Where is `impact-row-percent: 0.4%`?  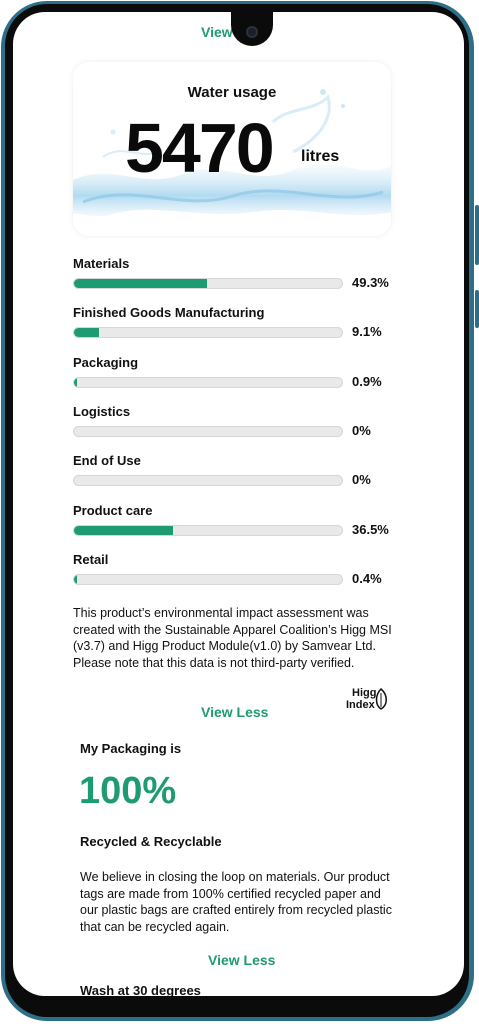 impact-row-percent: 0.4% is located at coordinates (367, 578).